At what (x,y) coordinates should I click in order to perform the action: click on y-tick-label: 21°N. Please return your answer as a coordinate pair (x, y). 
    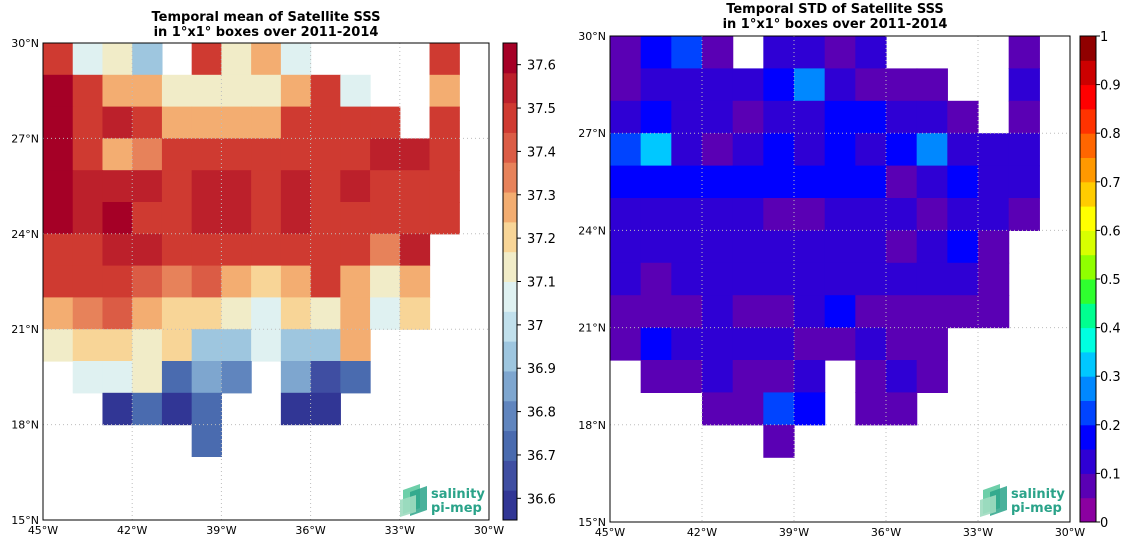
    Looking at the image, I should click on (25, 329).